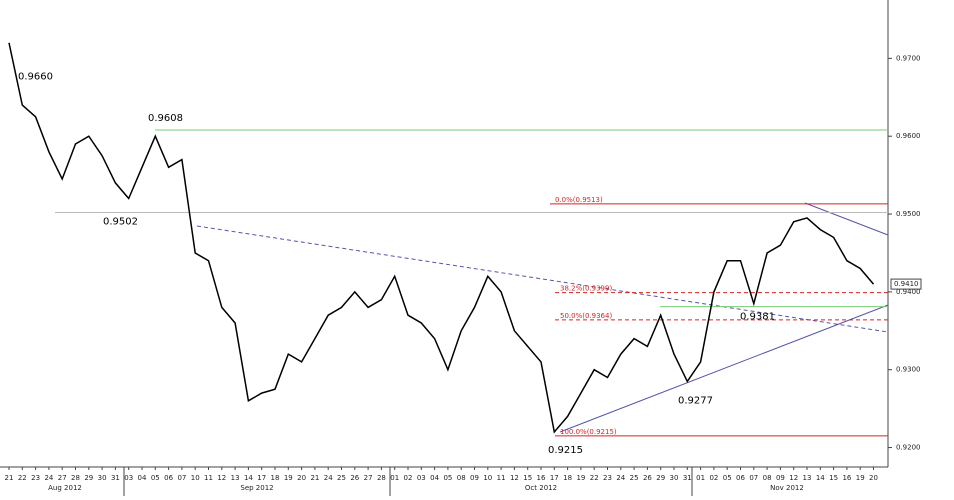 The width and height of the screenshot is (954, 500). Describe the element at coordinates (579, 200) in the screenshot. I see `level-label: 0.0%(0.9513)` at that location.